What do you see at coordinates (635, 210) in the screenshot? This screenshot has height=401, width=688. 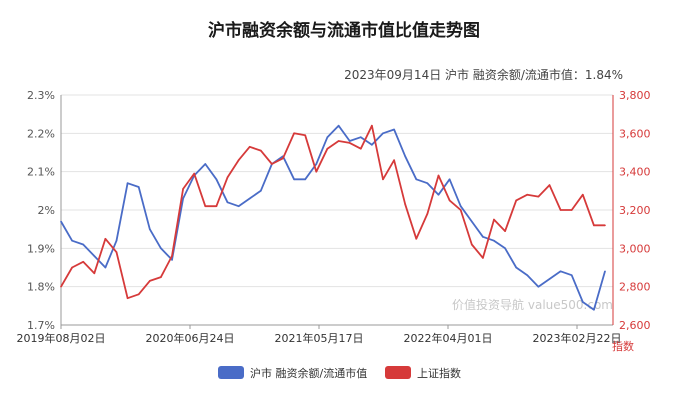 I see `right-tick-label: 3,200` at bounding box center [635, 210].